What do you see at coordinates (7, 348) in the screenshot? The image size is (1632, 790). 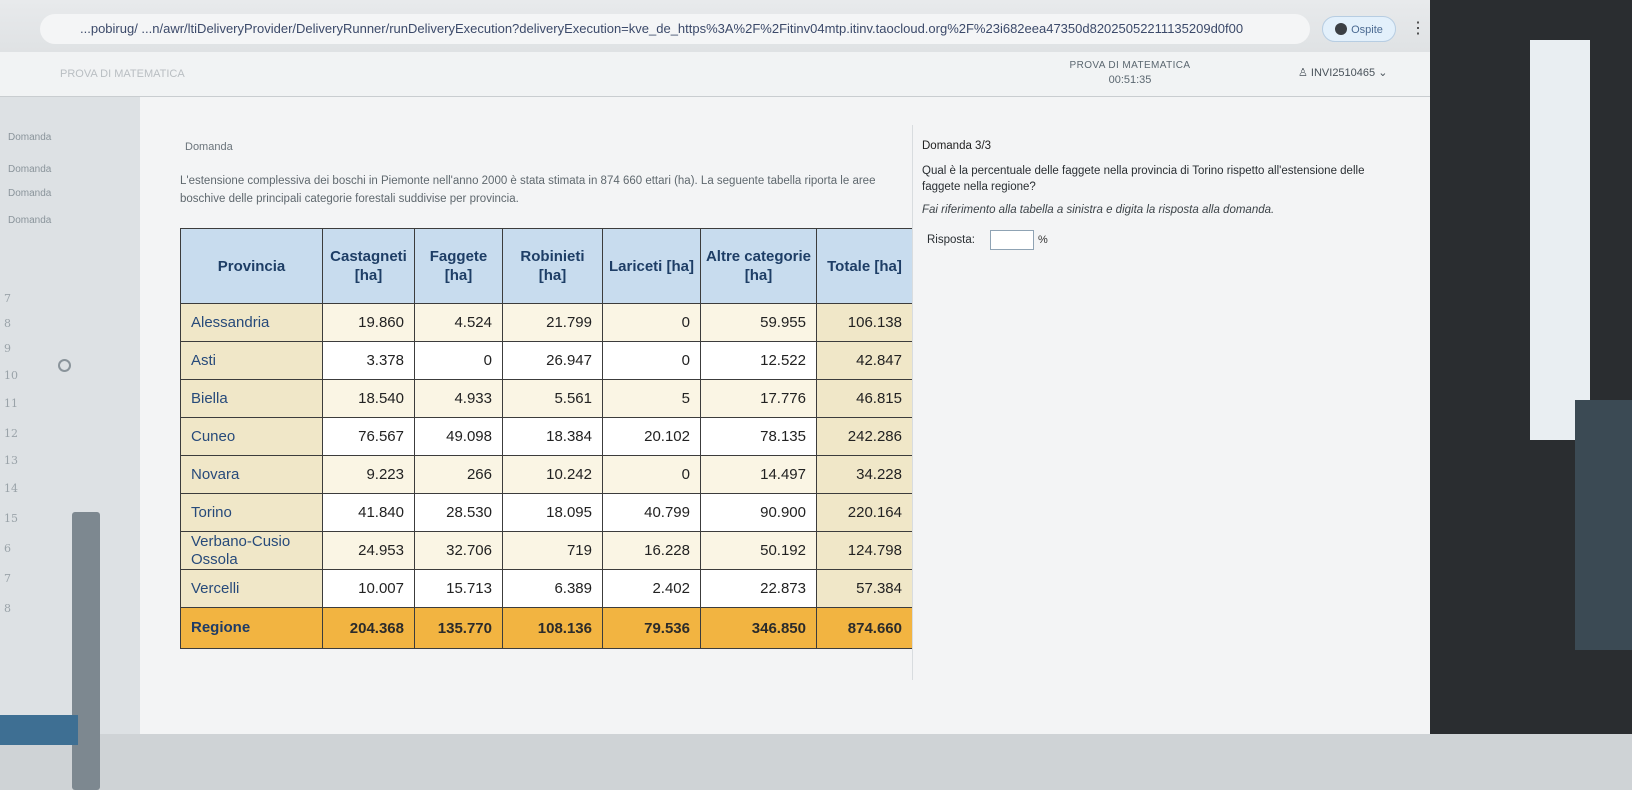 I see `nav-number: 9` at bounding box center [7, 348].